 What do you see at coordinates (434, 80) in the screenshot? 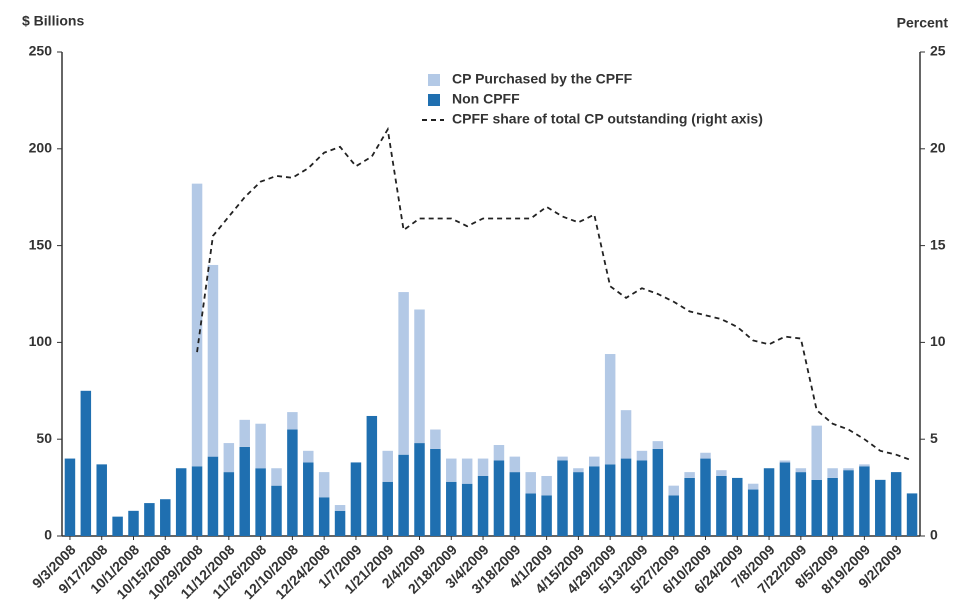
I see `legend-swatch` at bounding box center [434, 80].